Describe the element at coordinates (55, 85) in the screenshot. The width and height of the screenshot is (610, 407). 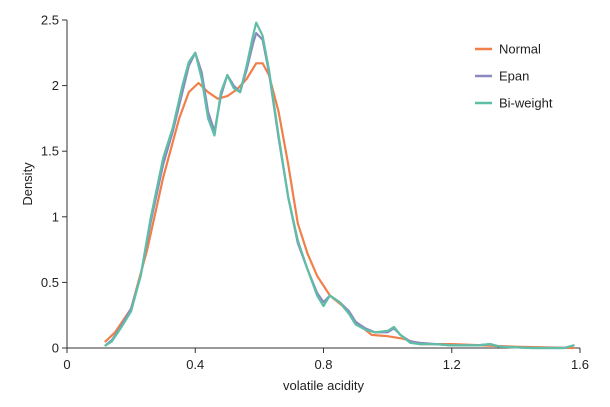
I see `y-tick-label: 2` at that location.